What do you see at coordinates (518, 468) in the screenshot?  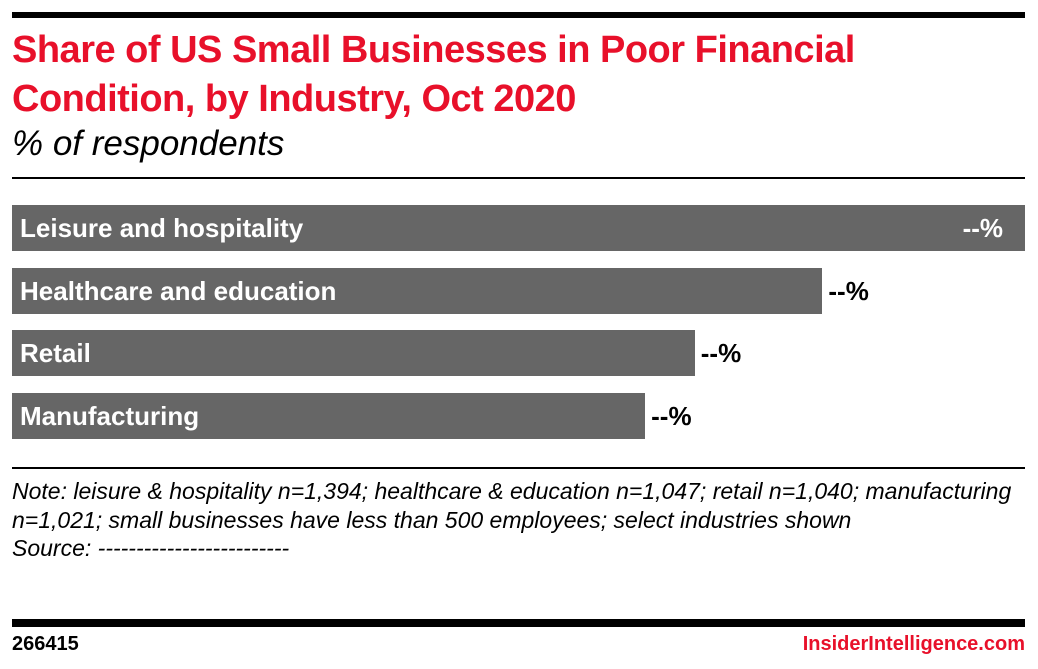 I see `notes-rule` at bounding box center [518, 468].